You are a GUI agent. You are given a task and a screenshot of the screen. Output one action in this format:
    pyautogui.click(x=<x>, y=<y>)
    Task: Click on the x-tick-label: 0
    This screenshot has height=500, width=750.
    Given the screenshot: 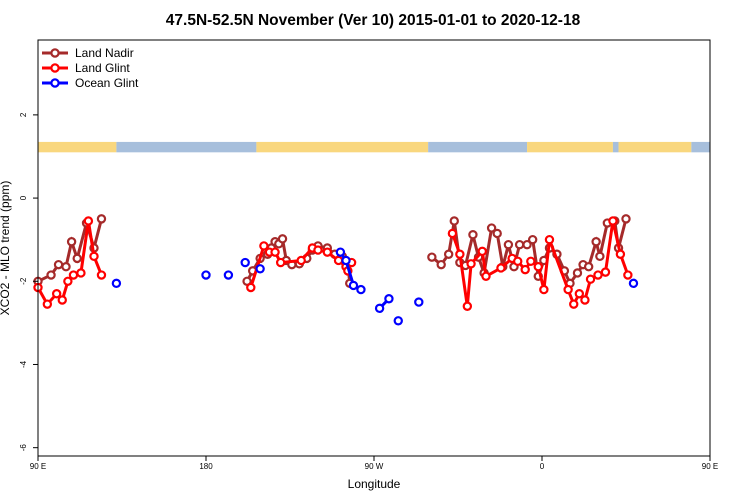 What is the action you would take?
    pyautogui.click(x=542, y=466)
    